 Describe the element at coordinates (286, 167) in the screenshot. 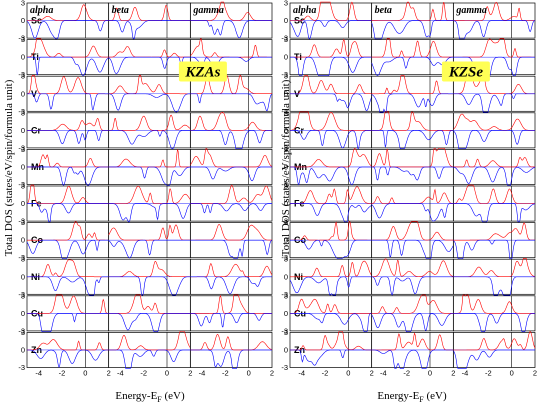

I see `y-axis-title-right: Total DOS (states/eV/spin/formula unit)` at that location.